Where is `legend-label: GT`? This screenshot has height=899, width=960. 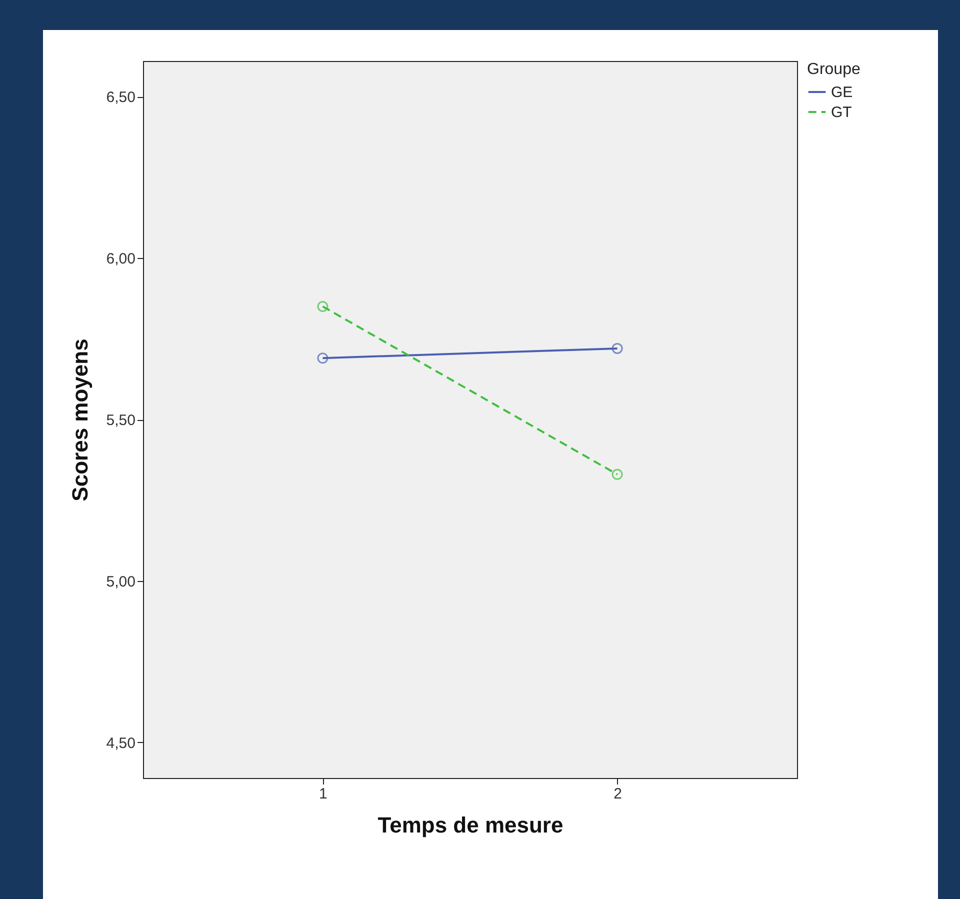 legend-label: GT is located at coordinates (841, 112).